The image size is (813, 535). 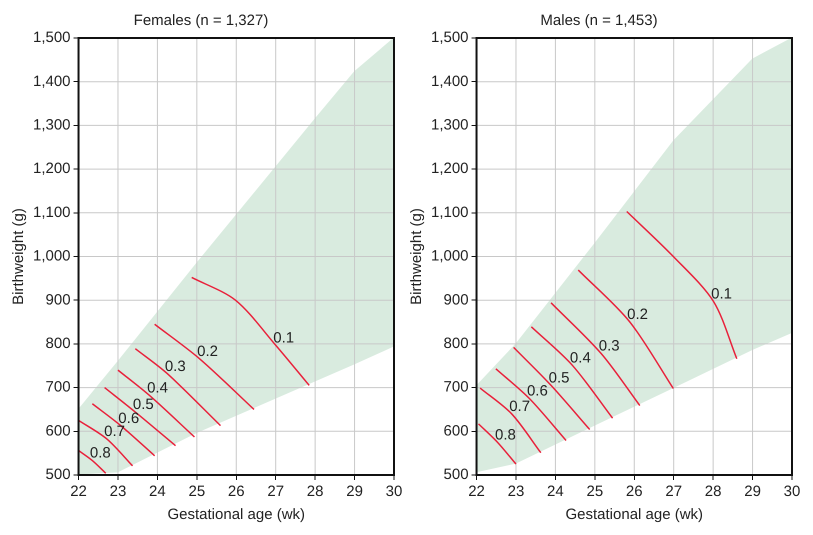 I want to click on chart-title: Females (n = 1,327), so click(x=201, y=21).